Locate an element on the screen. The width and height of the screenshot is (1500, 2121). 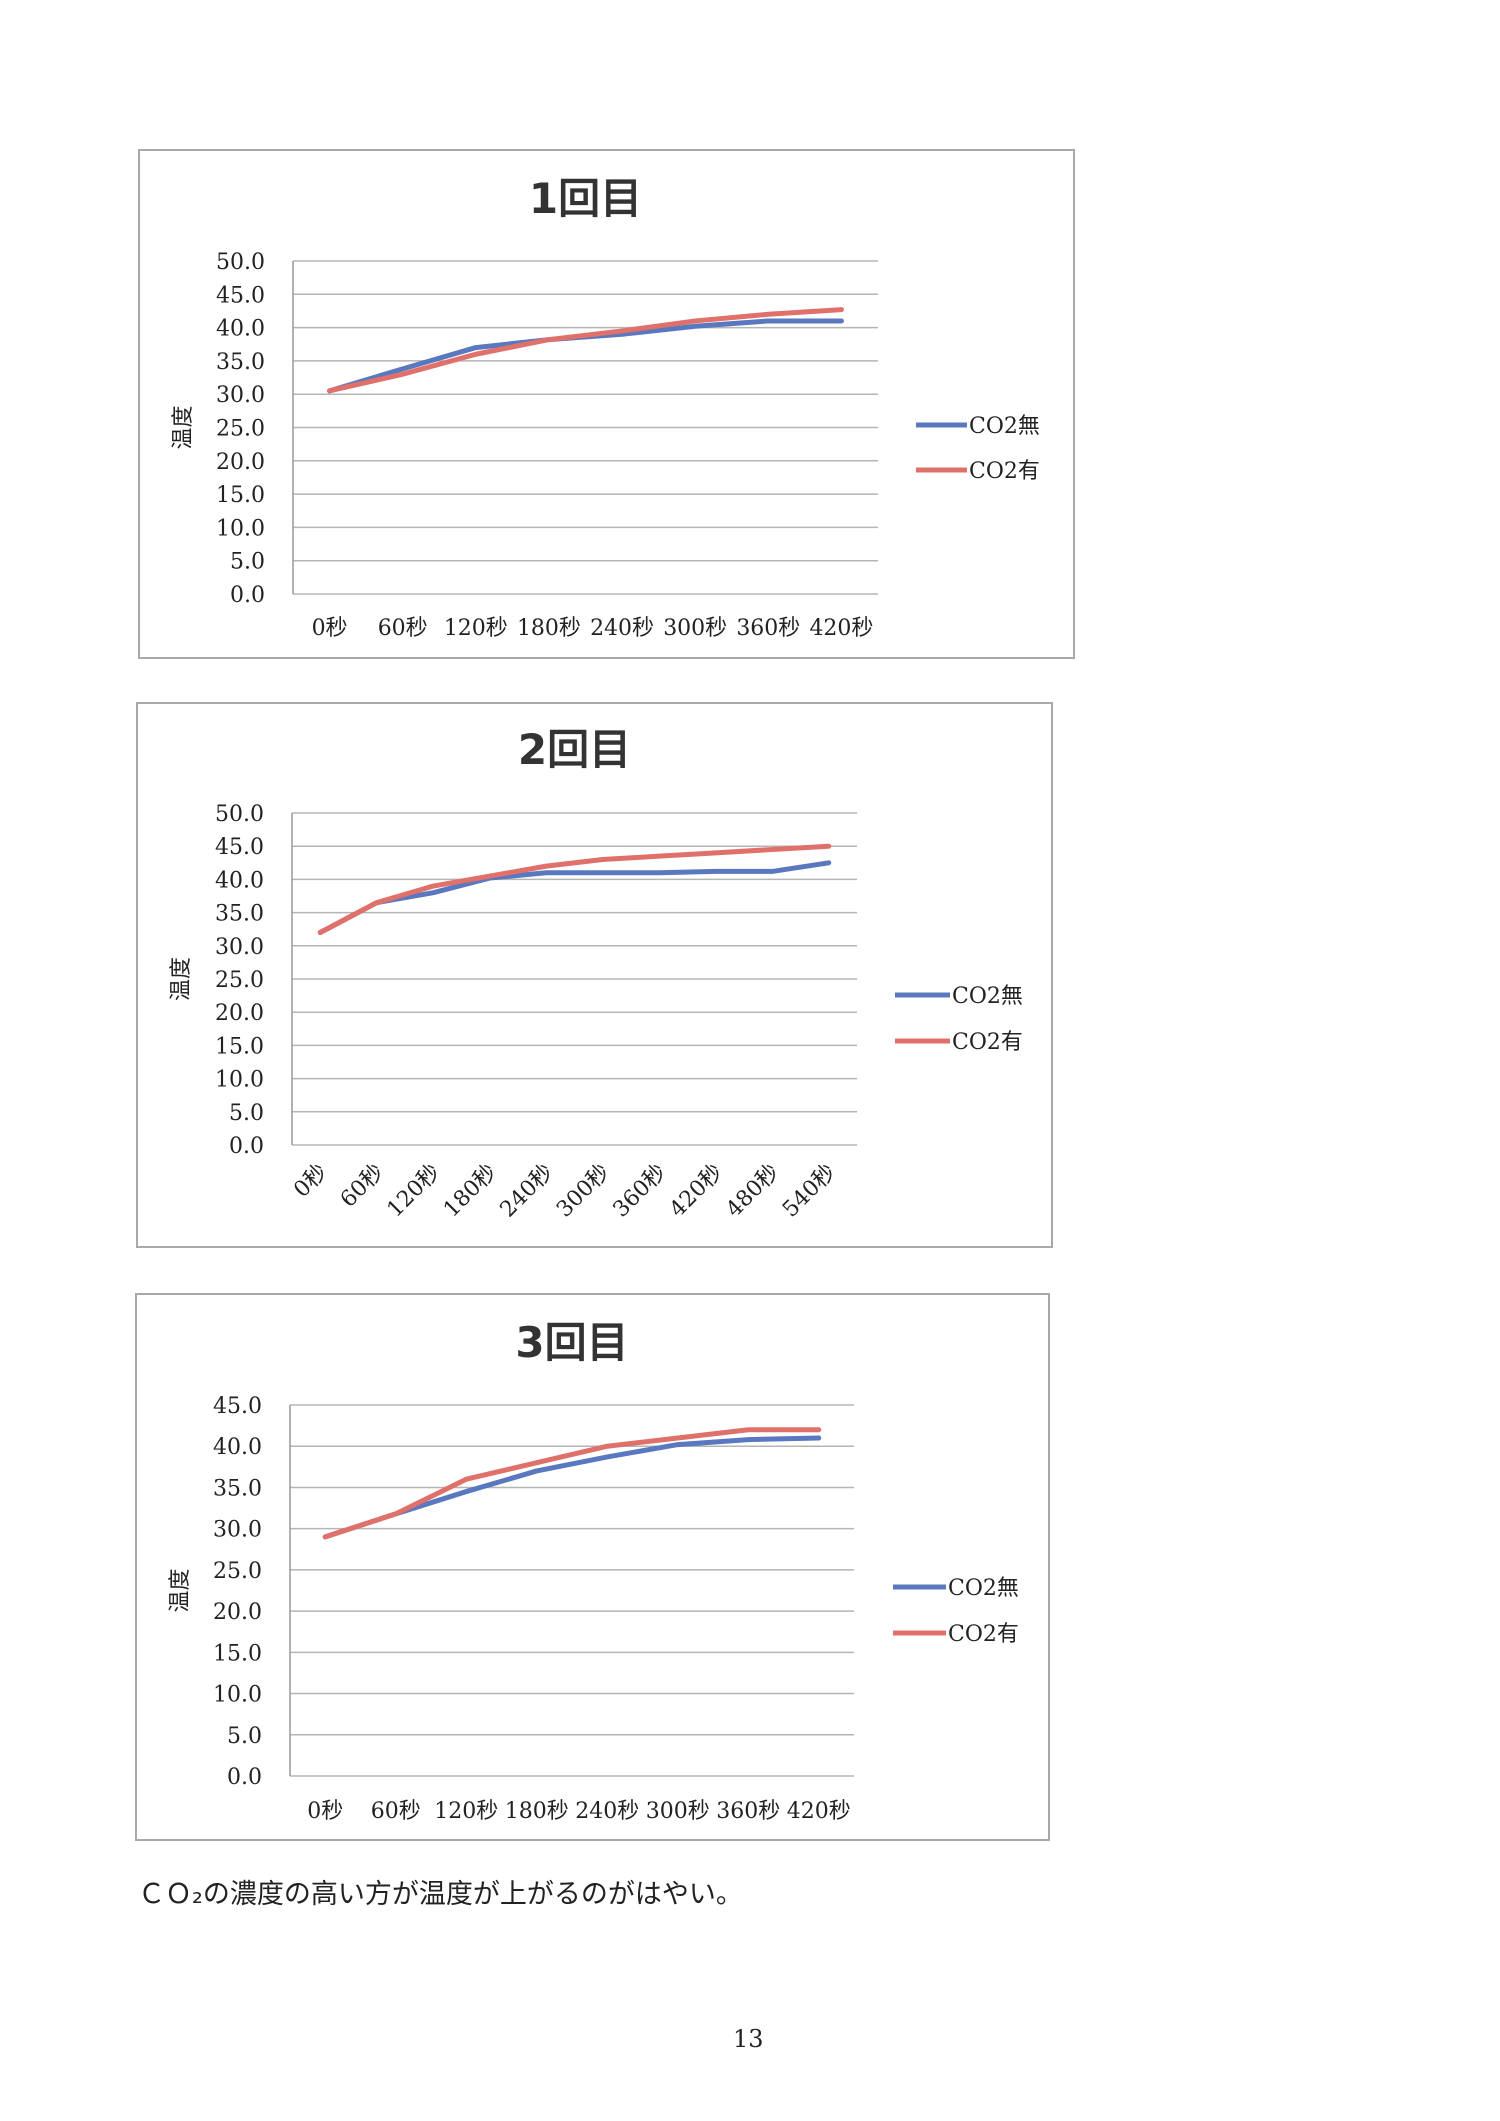
x-tick-label: 480秒 is located at coordinates (753, 1191).